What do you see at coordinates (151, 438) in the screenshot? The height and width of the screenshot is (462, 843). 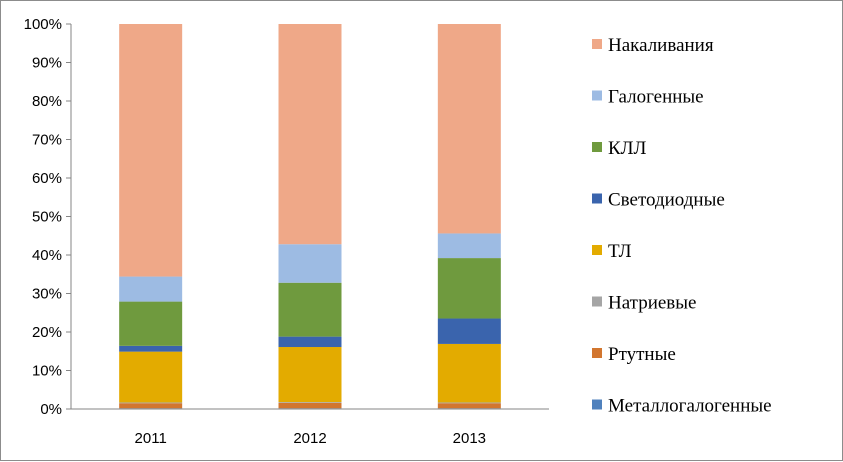 I see `x-tick-label: 2011` at bounding box center [151, 438].